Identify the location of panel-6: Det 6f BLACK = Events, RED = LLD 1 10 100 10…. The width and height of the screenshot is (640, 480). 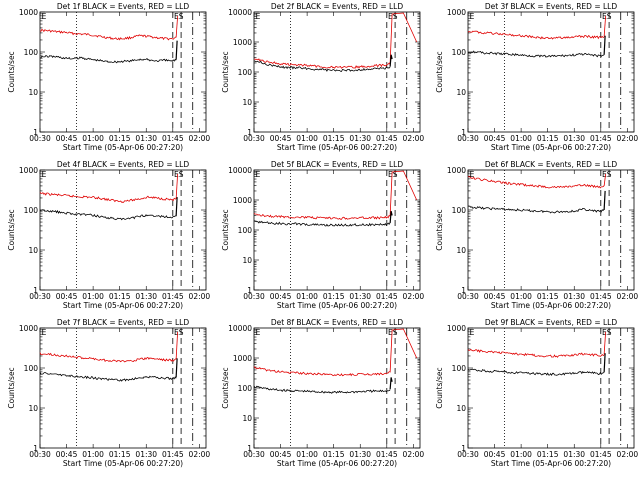
(536, 235).